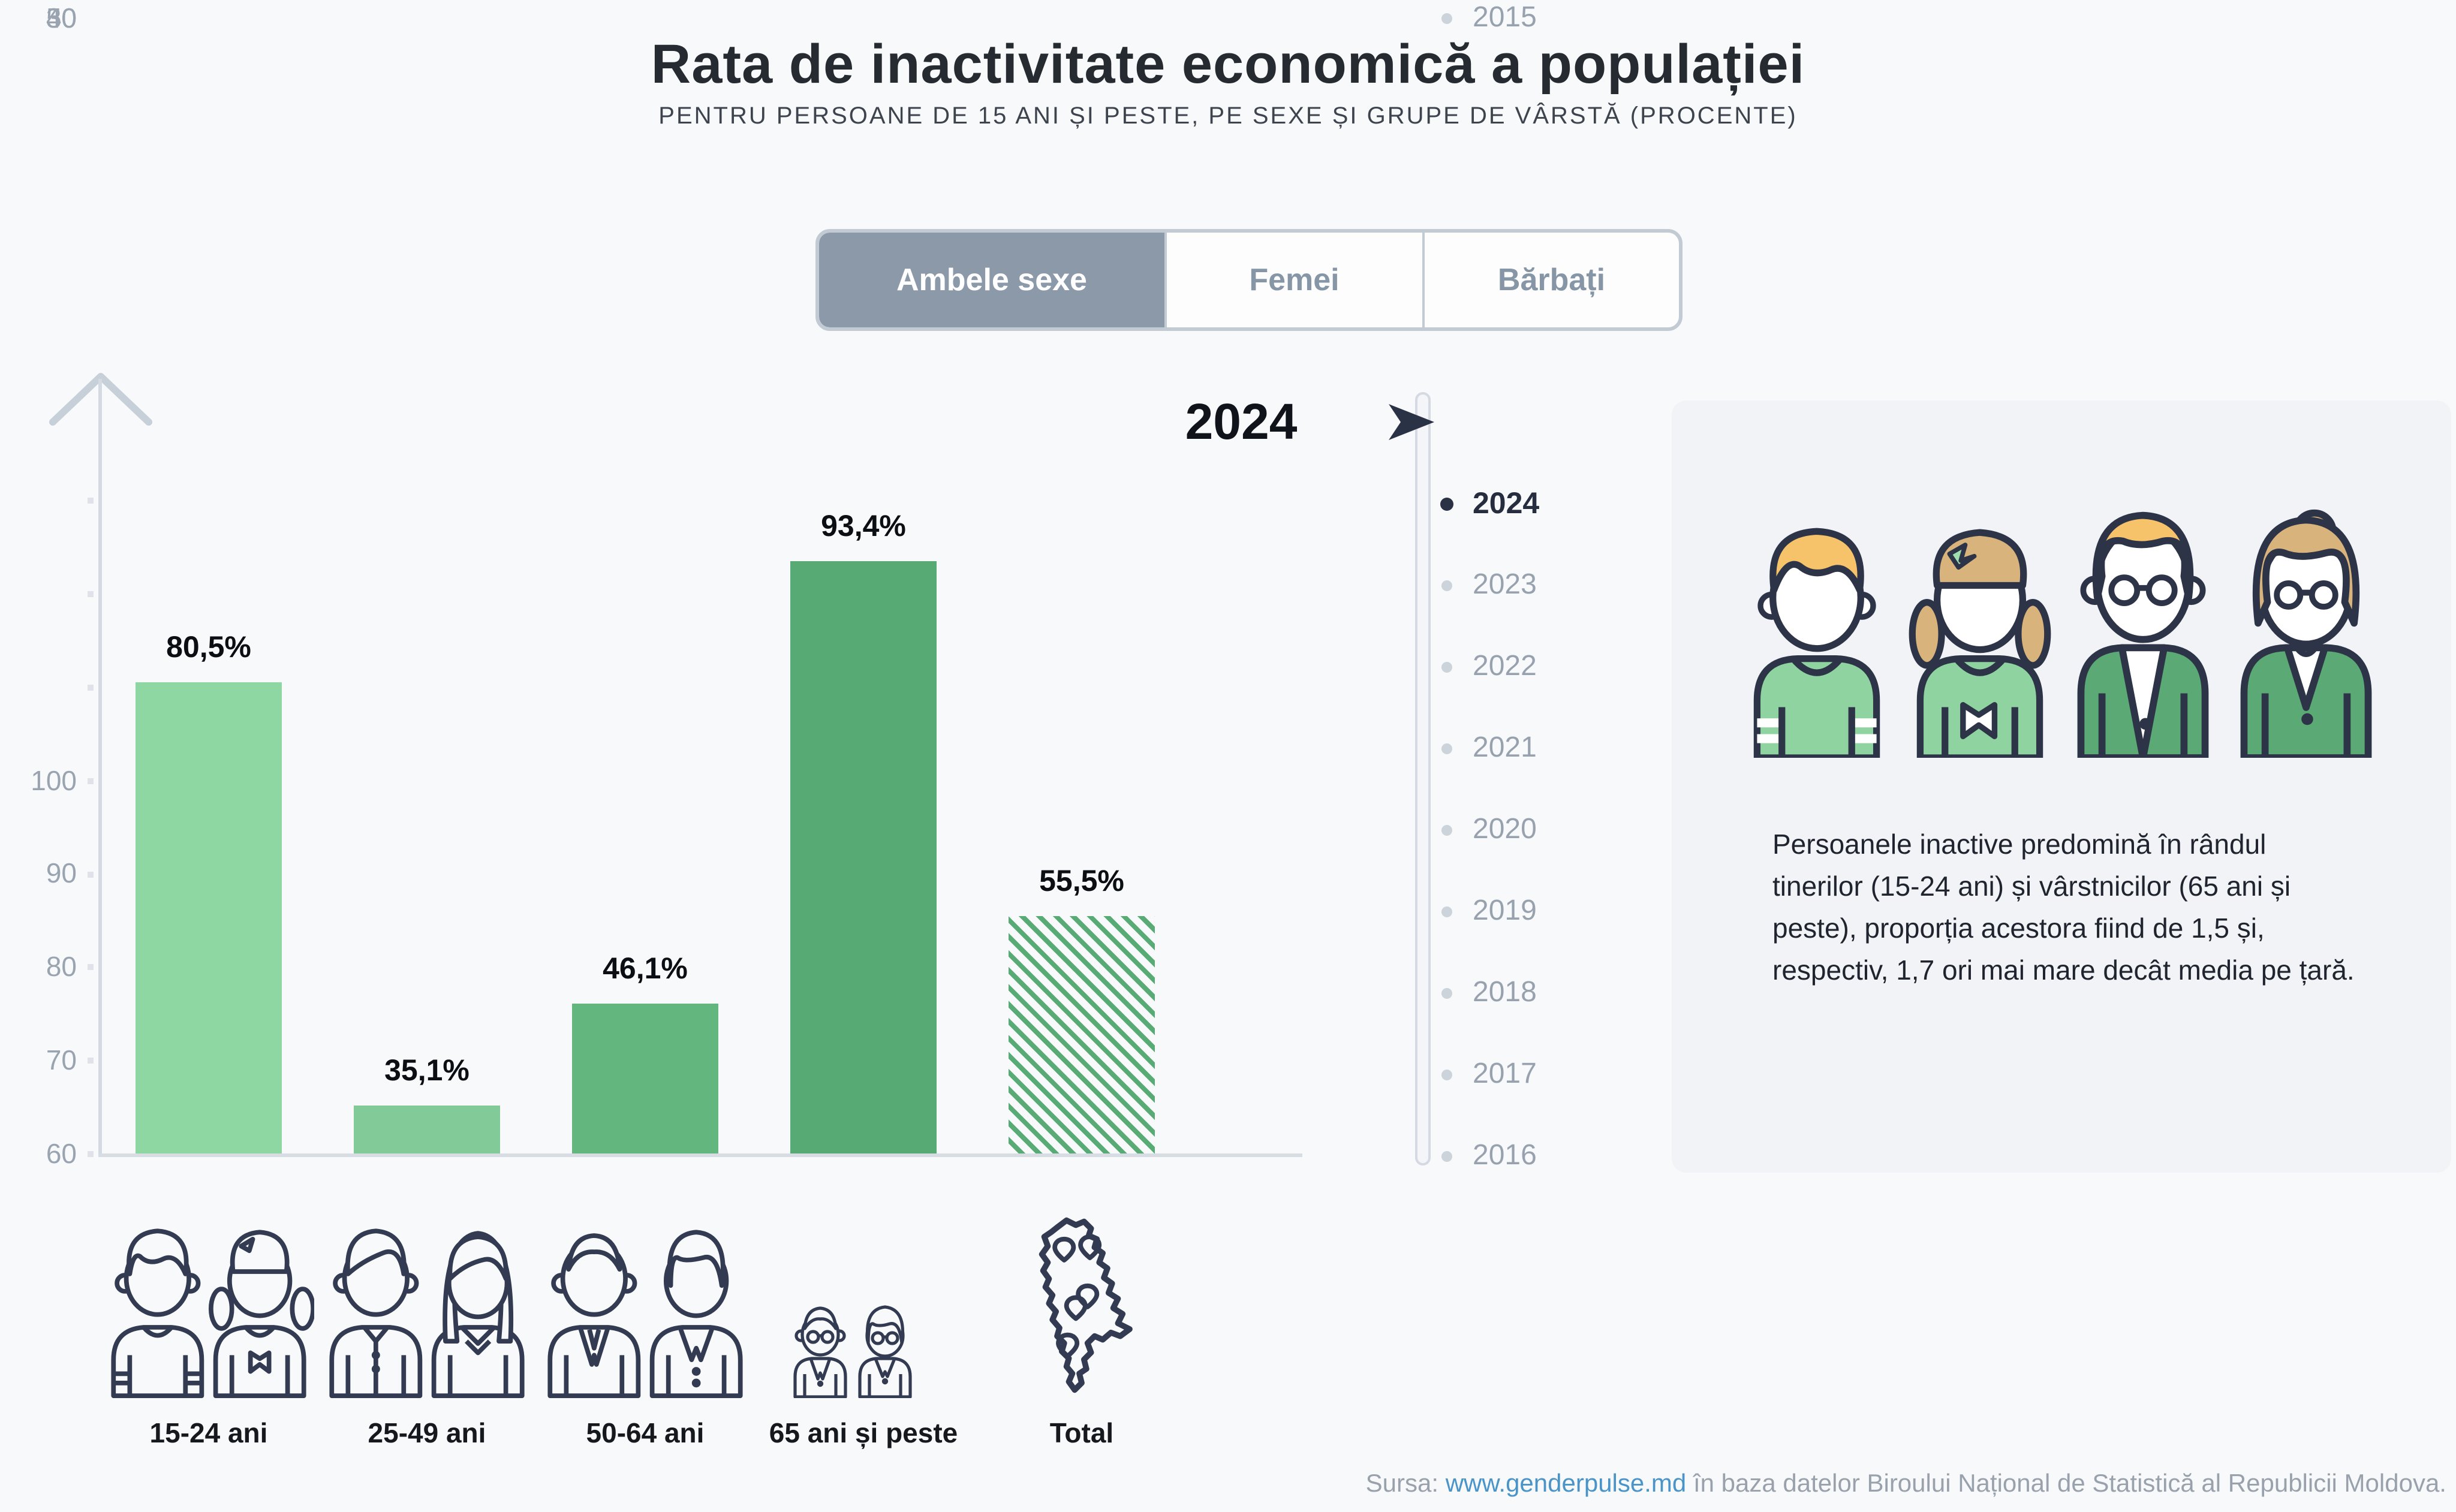 The height and width of the screenshot is (1512, 2456). What do you see at coordinates (1530, 748) in the screenshot?
I see `timeline-year-2021: 2021` at bounding box center [1530, 748].